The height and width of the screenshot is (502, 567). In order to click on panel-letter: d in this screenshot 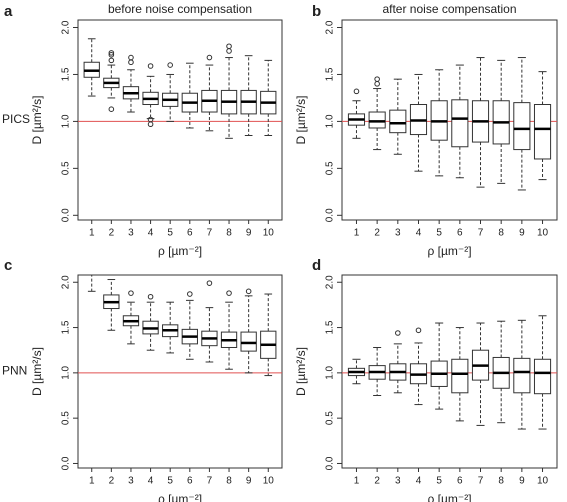, I will do `click(316, 265)`.